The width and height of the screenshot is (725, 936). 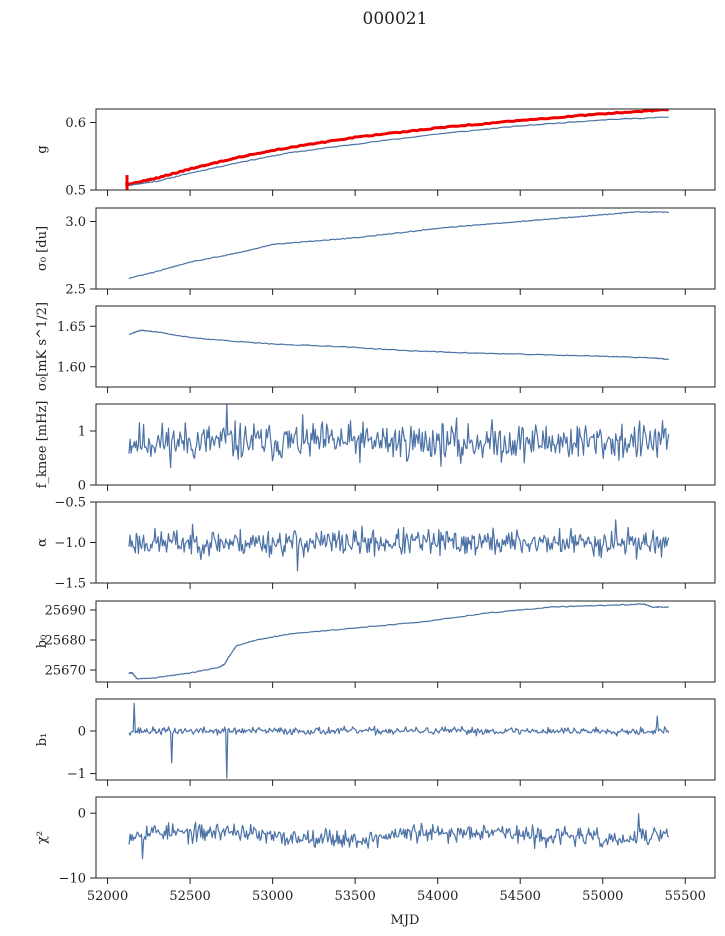 I want to click on y-tick-label: 2.5, so click(x=75, y=290).